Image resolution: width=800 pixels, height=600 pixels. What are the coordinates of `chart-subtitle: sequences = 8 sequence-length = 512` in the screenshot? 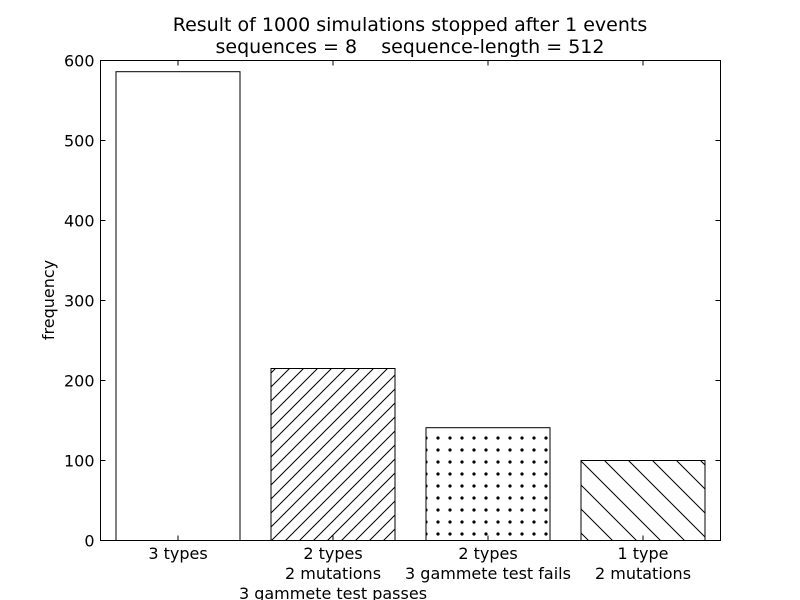 It's located at (410, 47).